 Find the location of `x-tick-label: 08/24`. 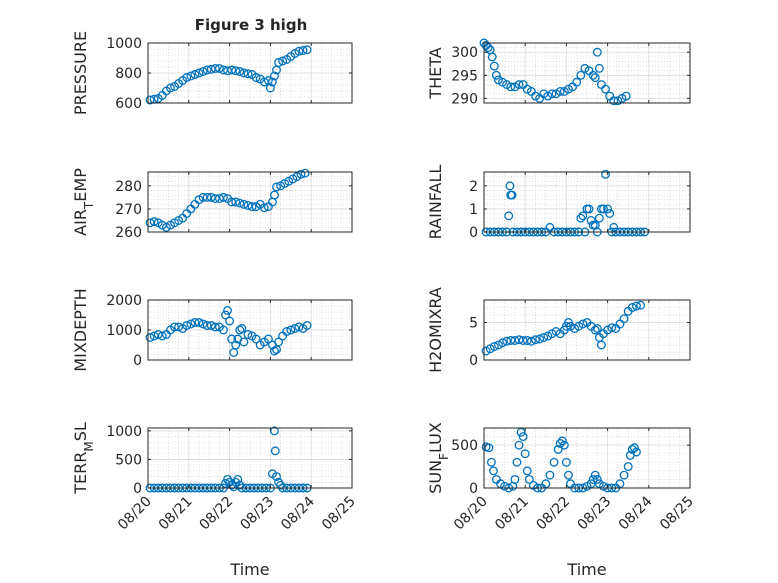

x-tick-label: 08/24 is located at coordinates (636, 513).